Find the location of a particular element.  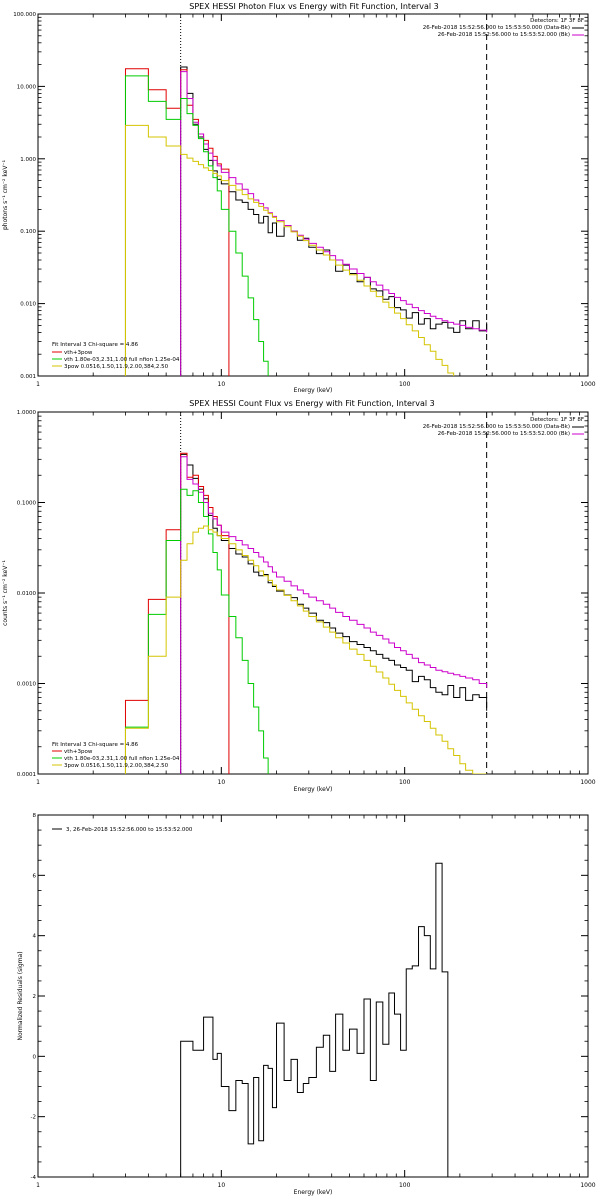

panel1-legend-entry-1: vth+3pow is located at coordinates (78, 353).